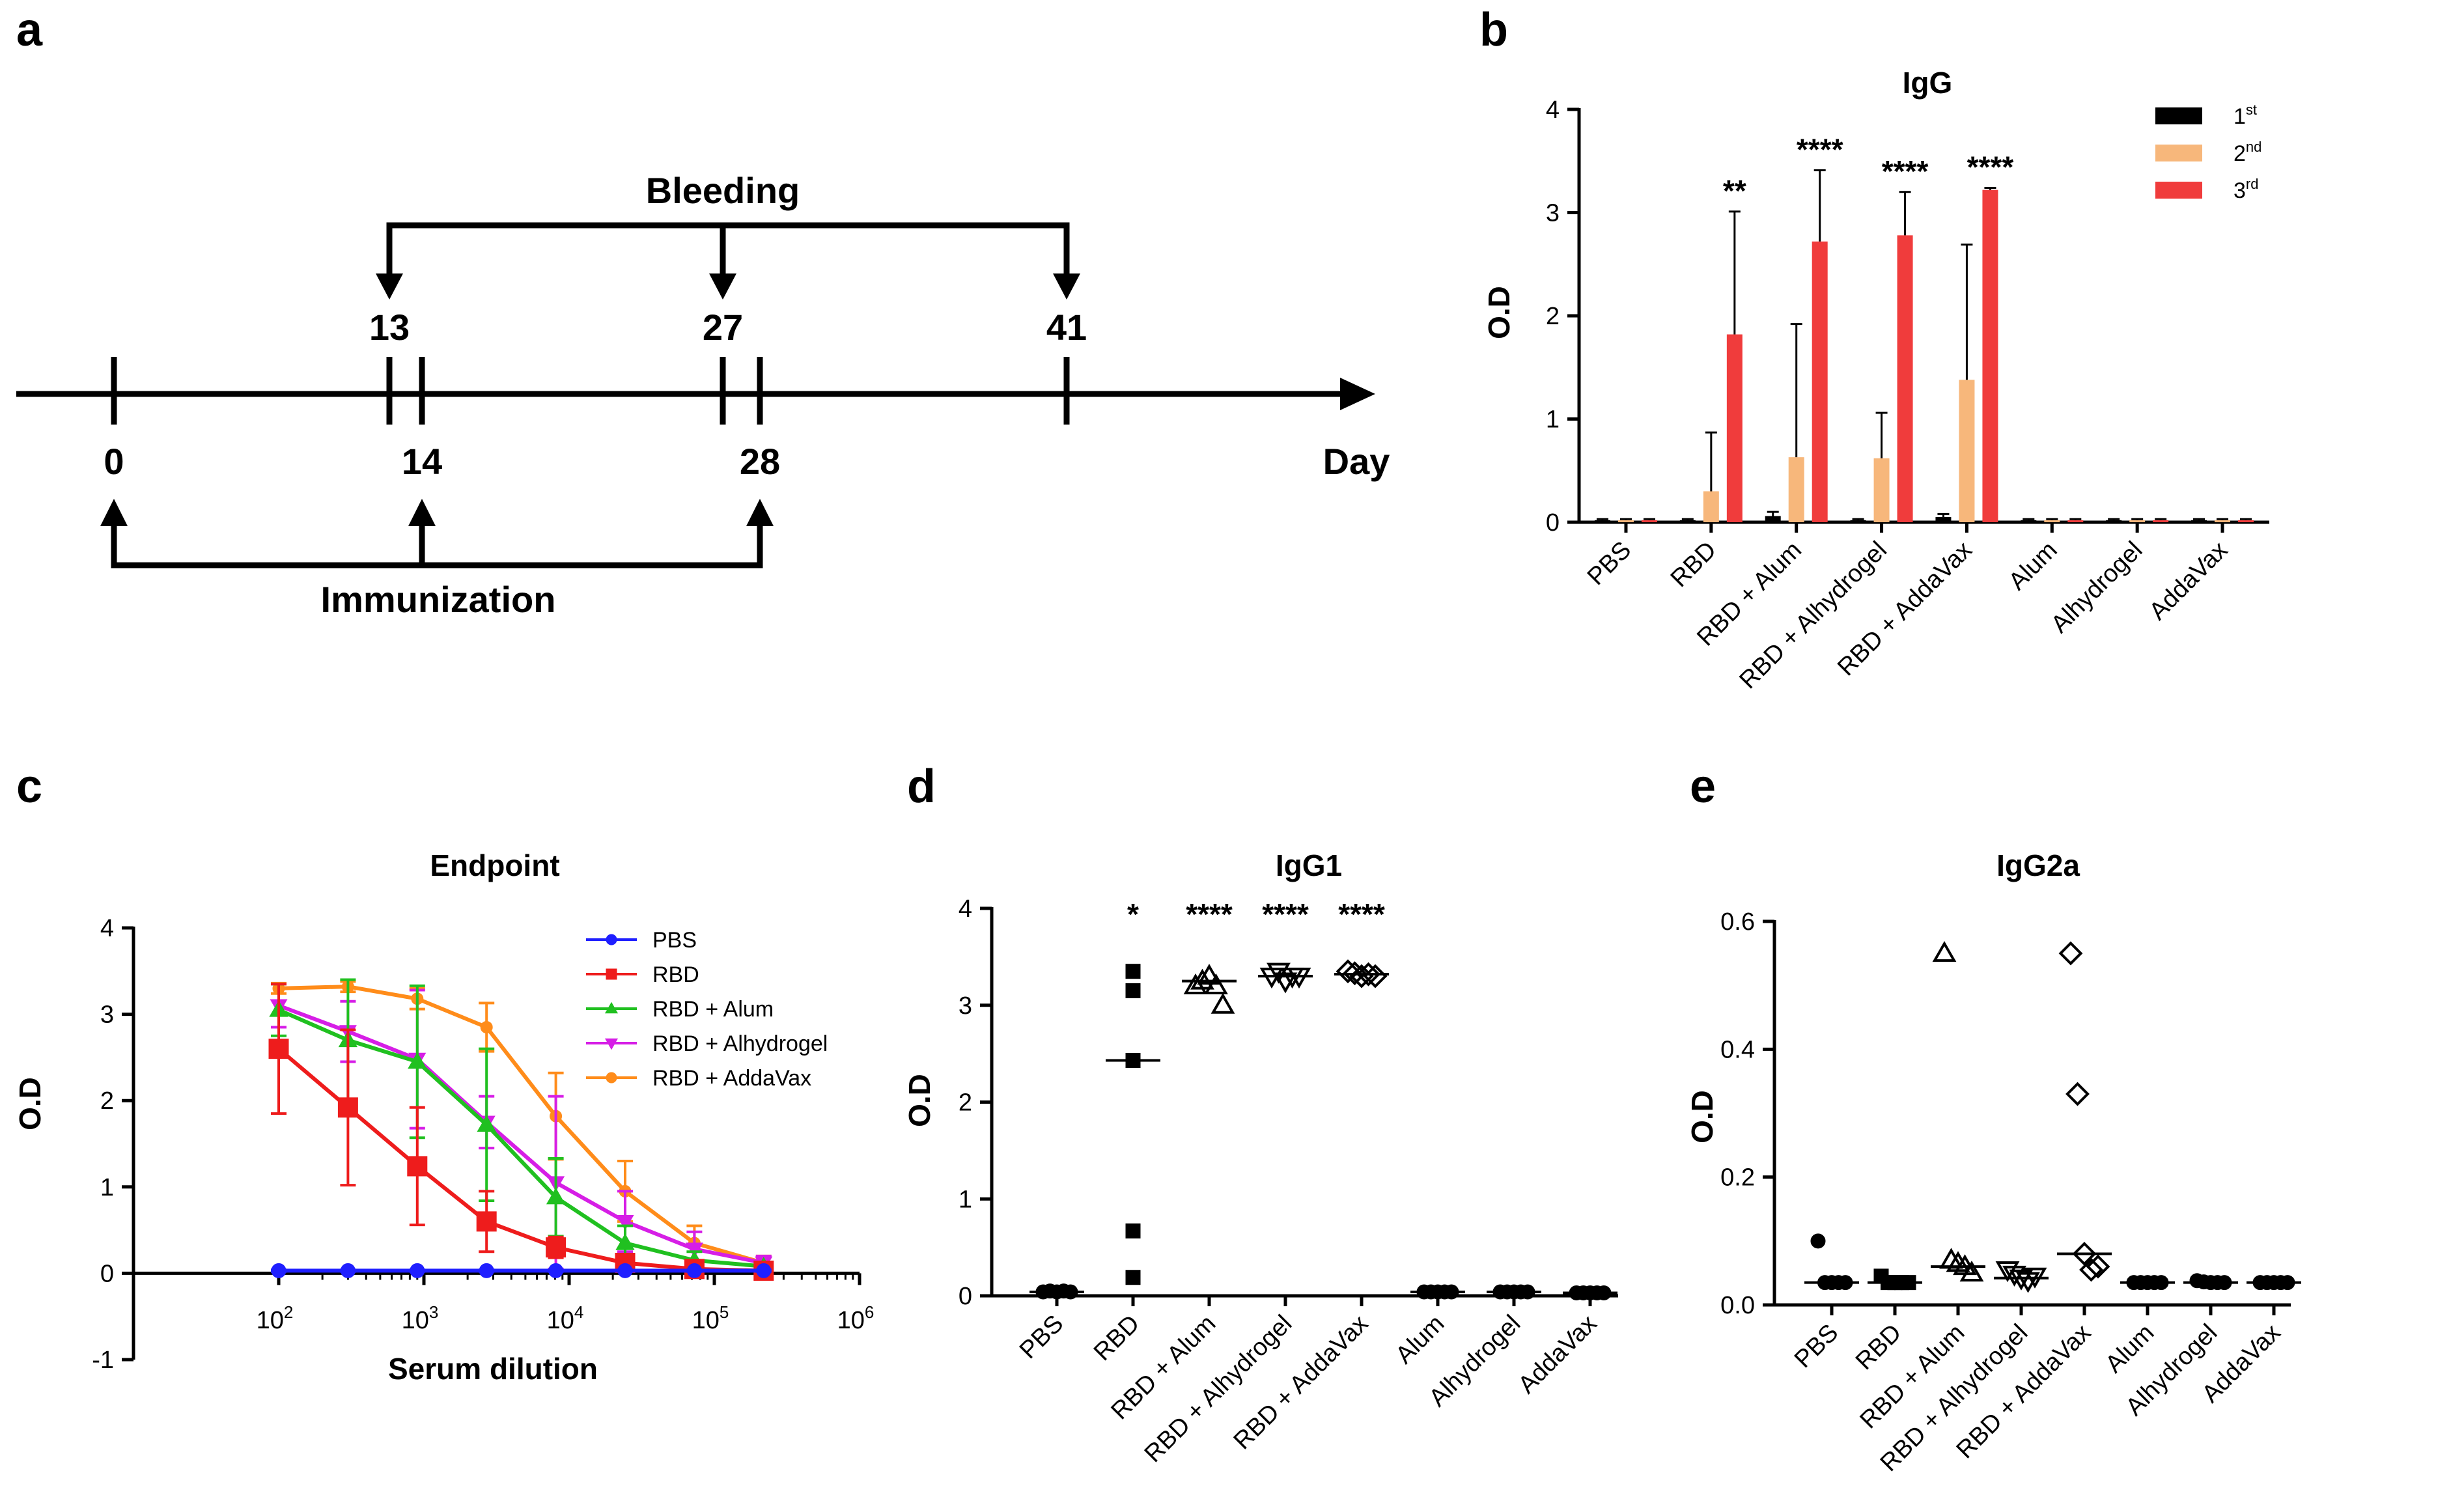  Describe the element at coordinates (1358, 394) in the screenshot. I see `timeline-arrowhead-icon` at that location.